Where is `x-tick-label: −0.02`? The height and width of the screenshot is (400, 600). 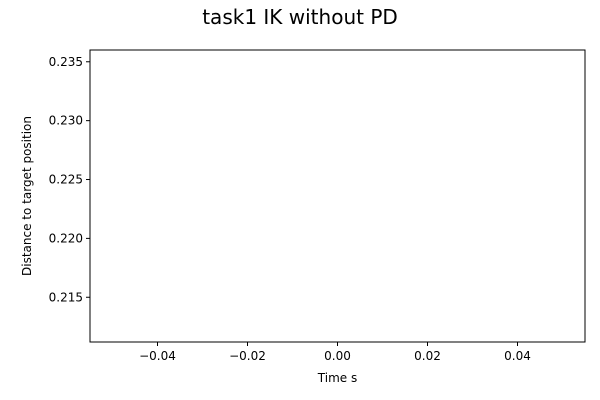
x-tick-label: −0.02 is located at coordinates (247, 356).